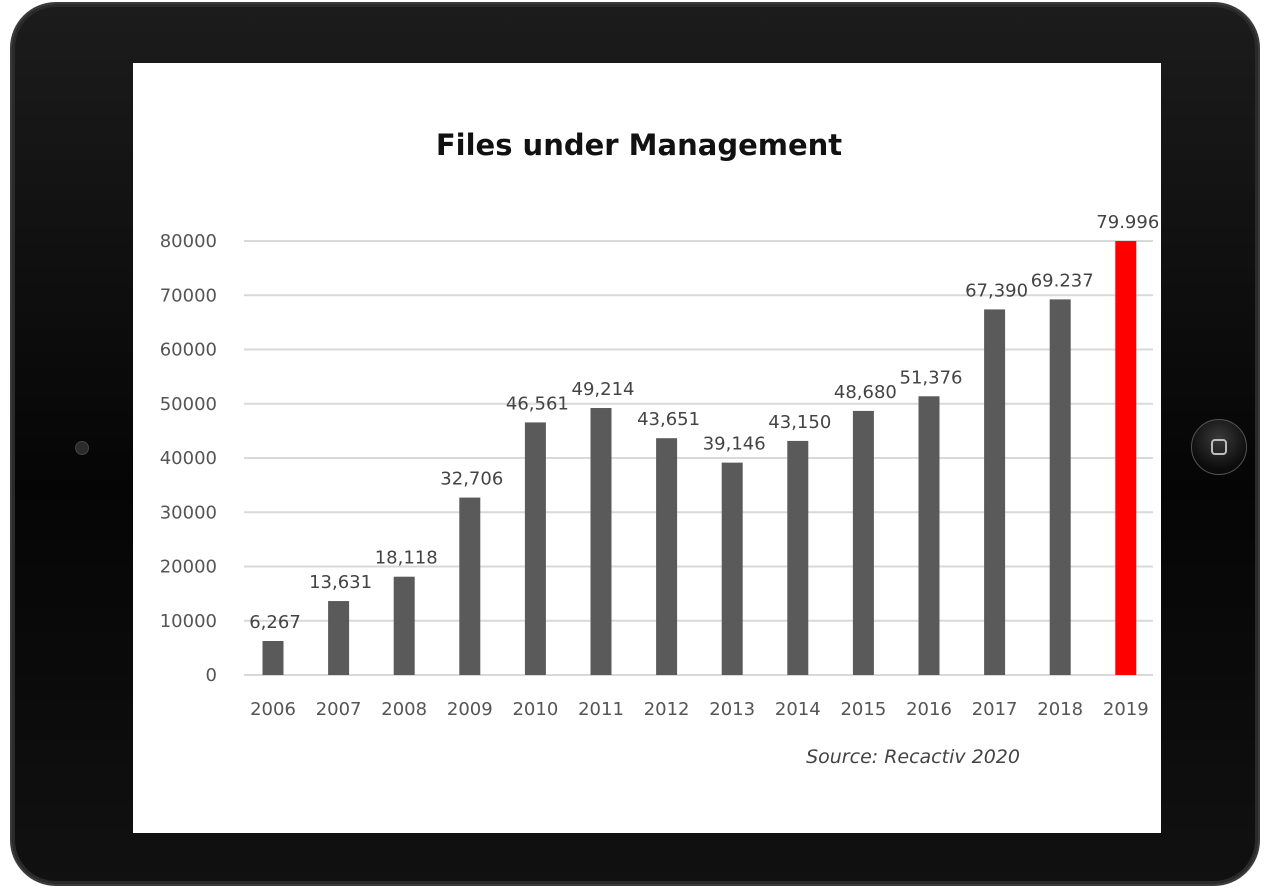  I want to click on bar-2008, so click(404, 625).